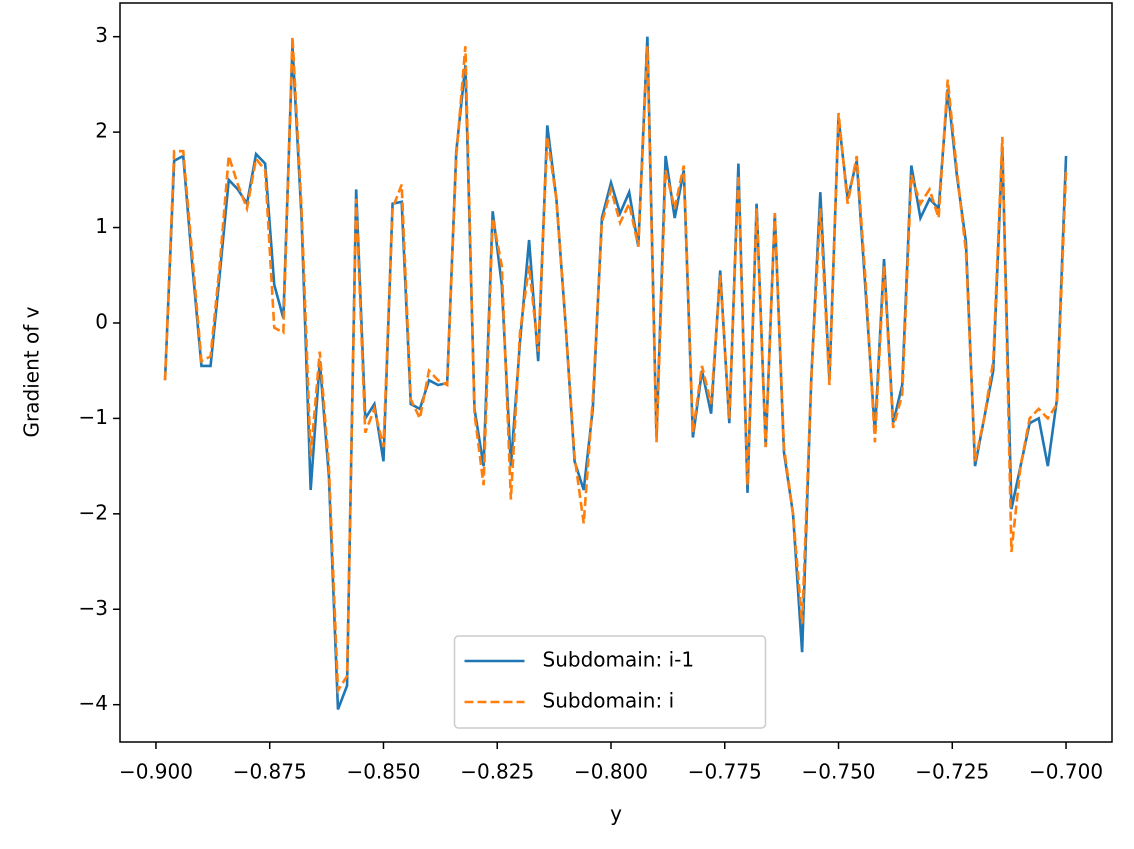 The width and height of the screenshot is (1134, 849). I want to click on y-tick-label: 2, so click(101, 131).